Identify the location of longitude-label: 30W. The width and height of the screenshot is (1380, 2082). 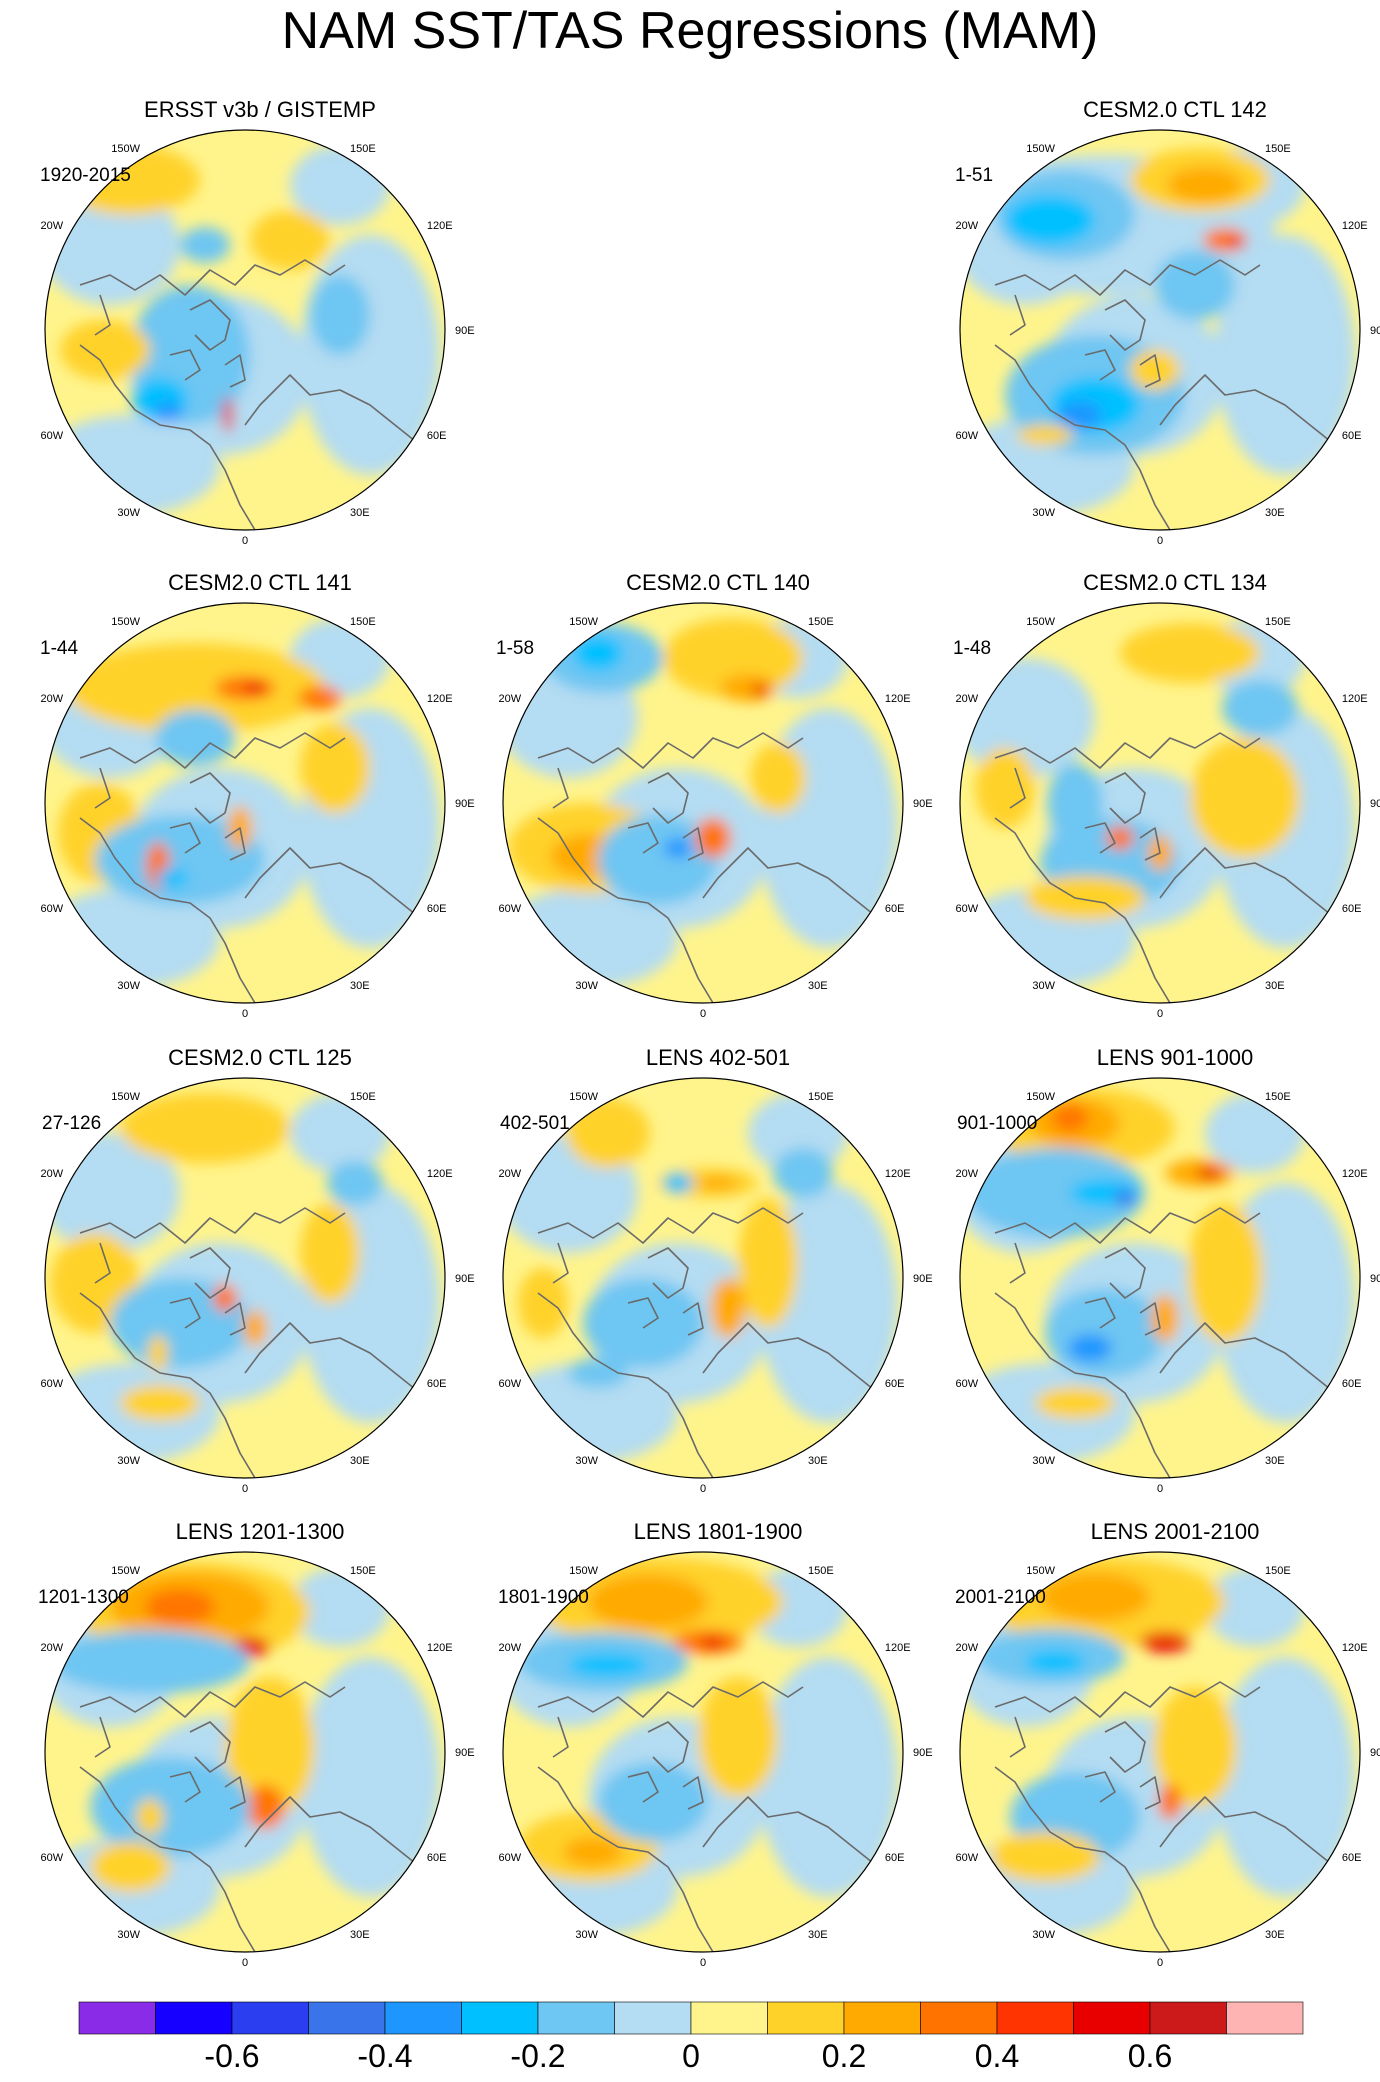
(586, 1461).